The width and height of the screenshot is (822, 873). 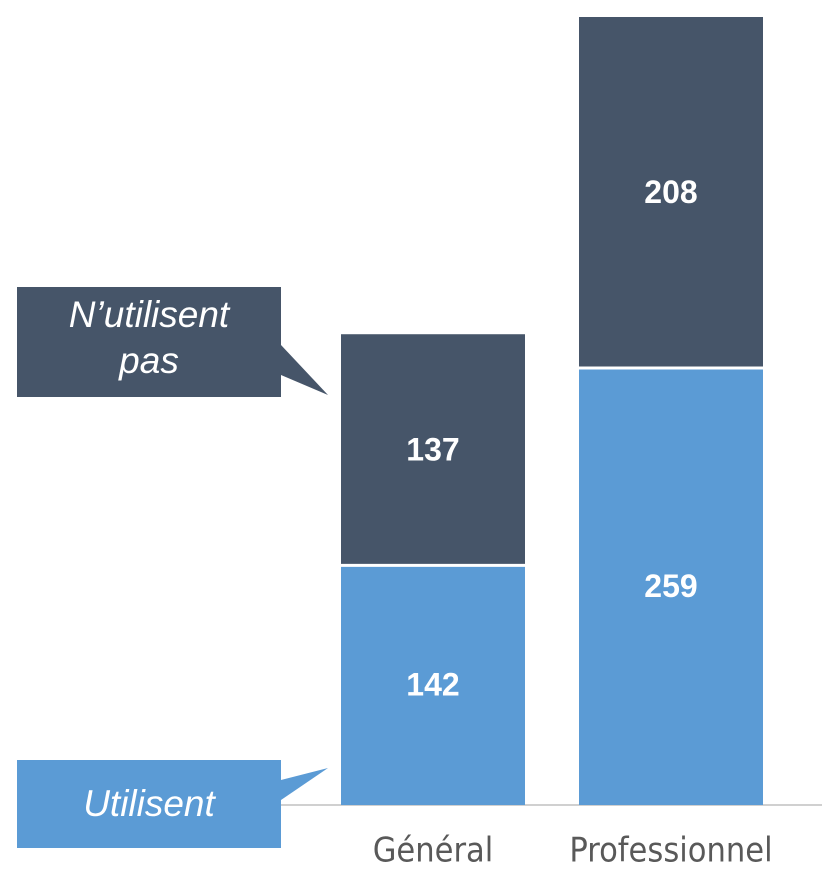 What do you see at coordinates (150, 337) in the screenshot?
I see `legend-label: N’utilisent pas` at bounding box center [150, 337].